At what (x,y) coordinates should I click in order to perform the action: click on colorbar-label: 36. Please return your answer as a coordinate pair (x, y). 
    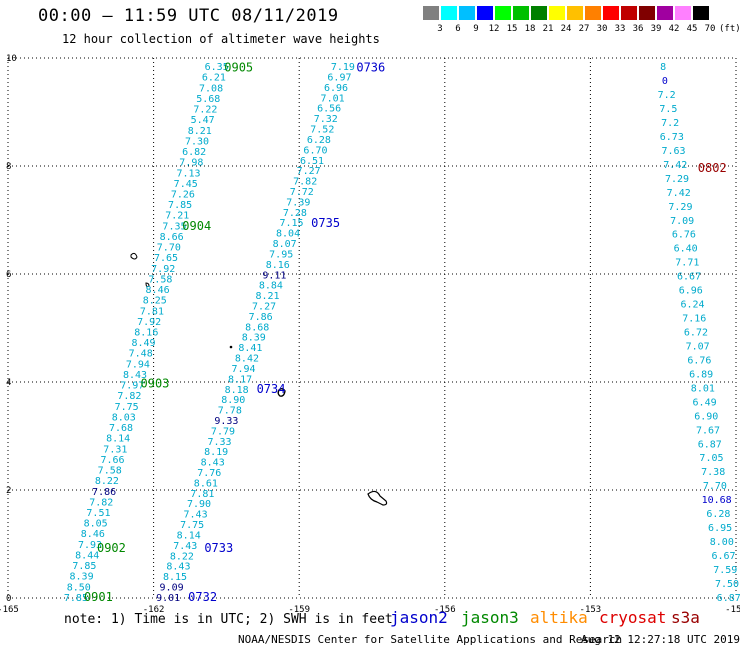
    Looking at the image, I should click on (638, 29).